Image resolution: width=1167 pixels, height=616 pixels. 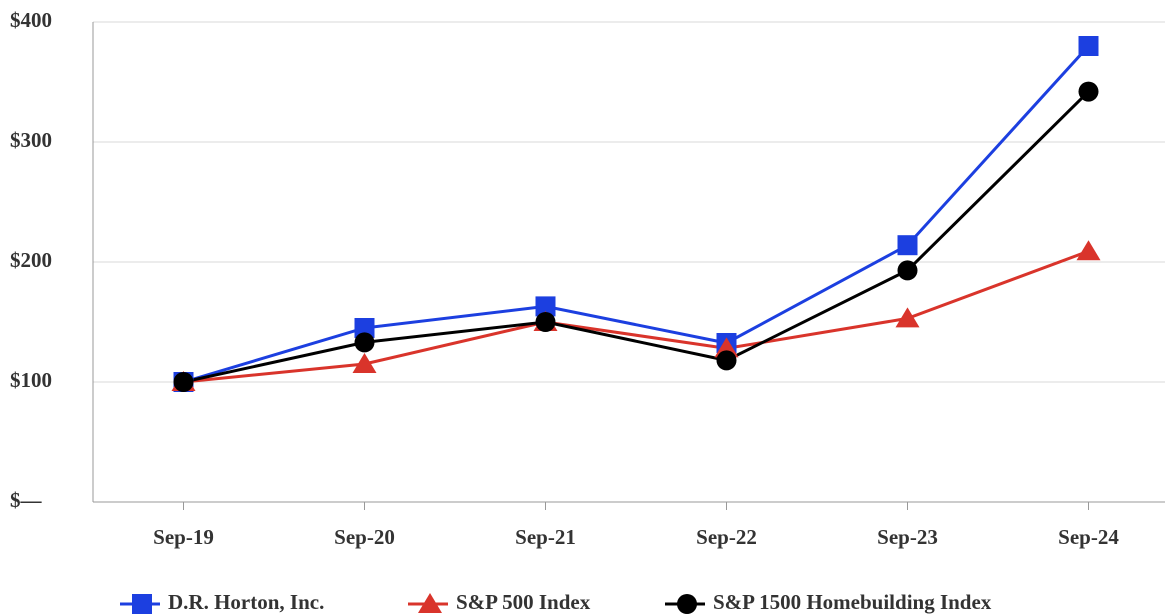 I want to click on x-tick-label: Sep-20, so click(x=364, y=537).